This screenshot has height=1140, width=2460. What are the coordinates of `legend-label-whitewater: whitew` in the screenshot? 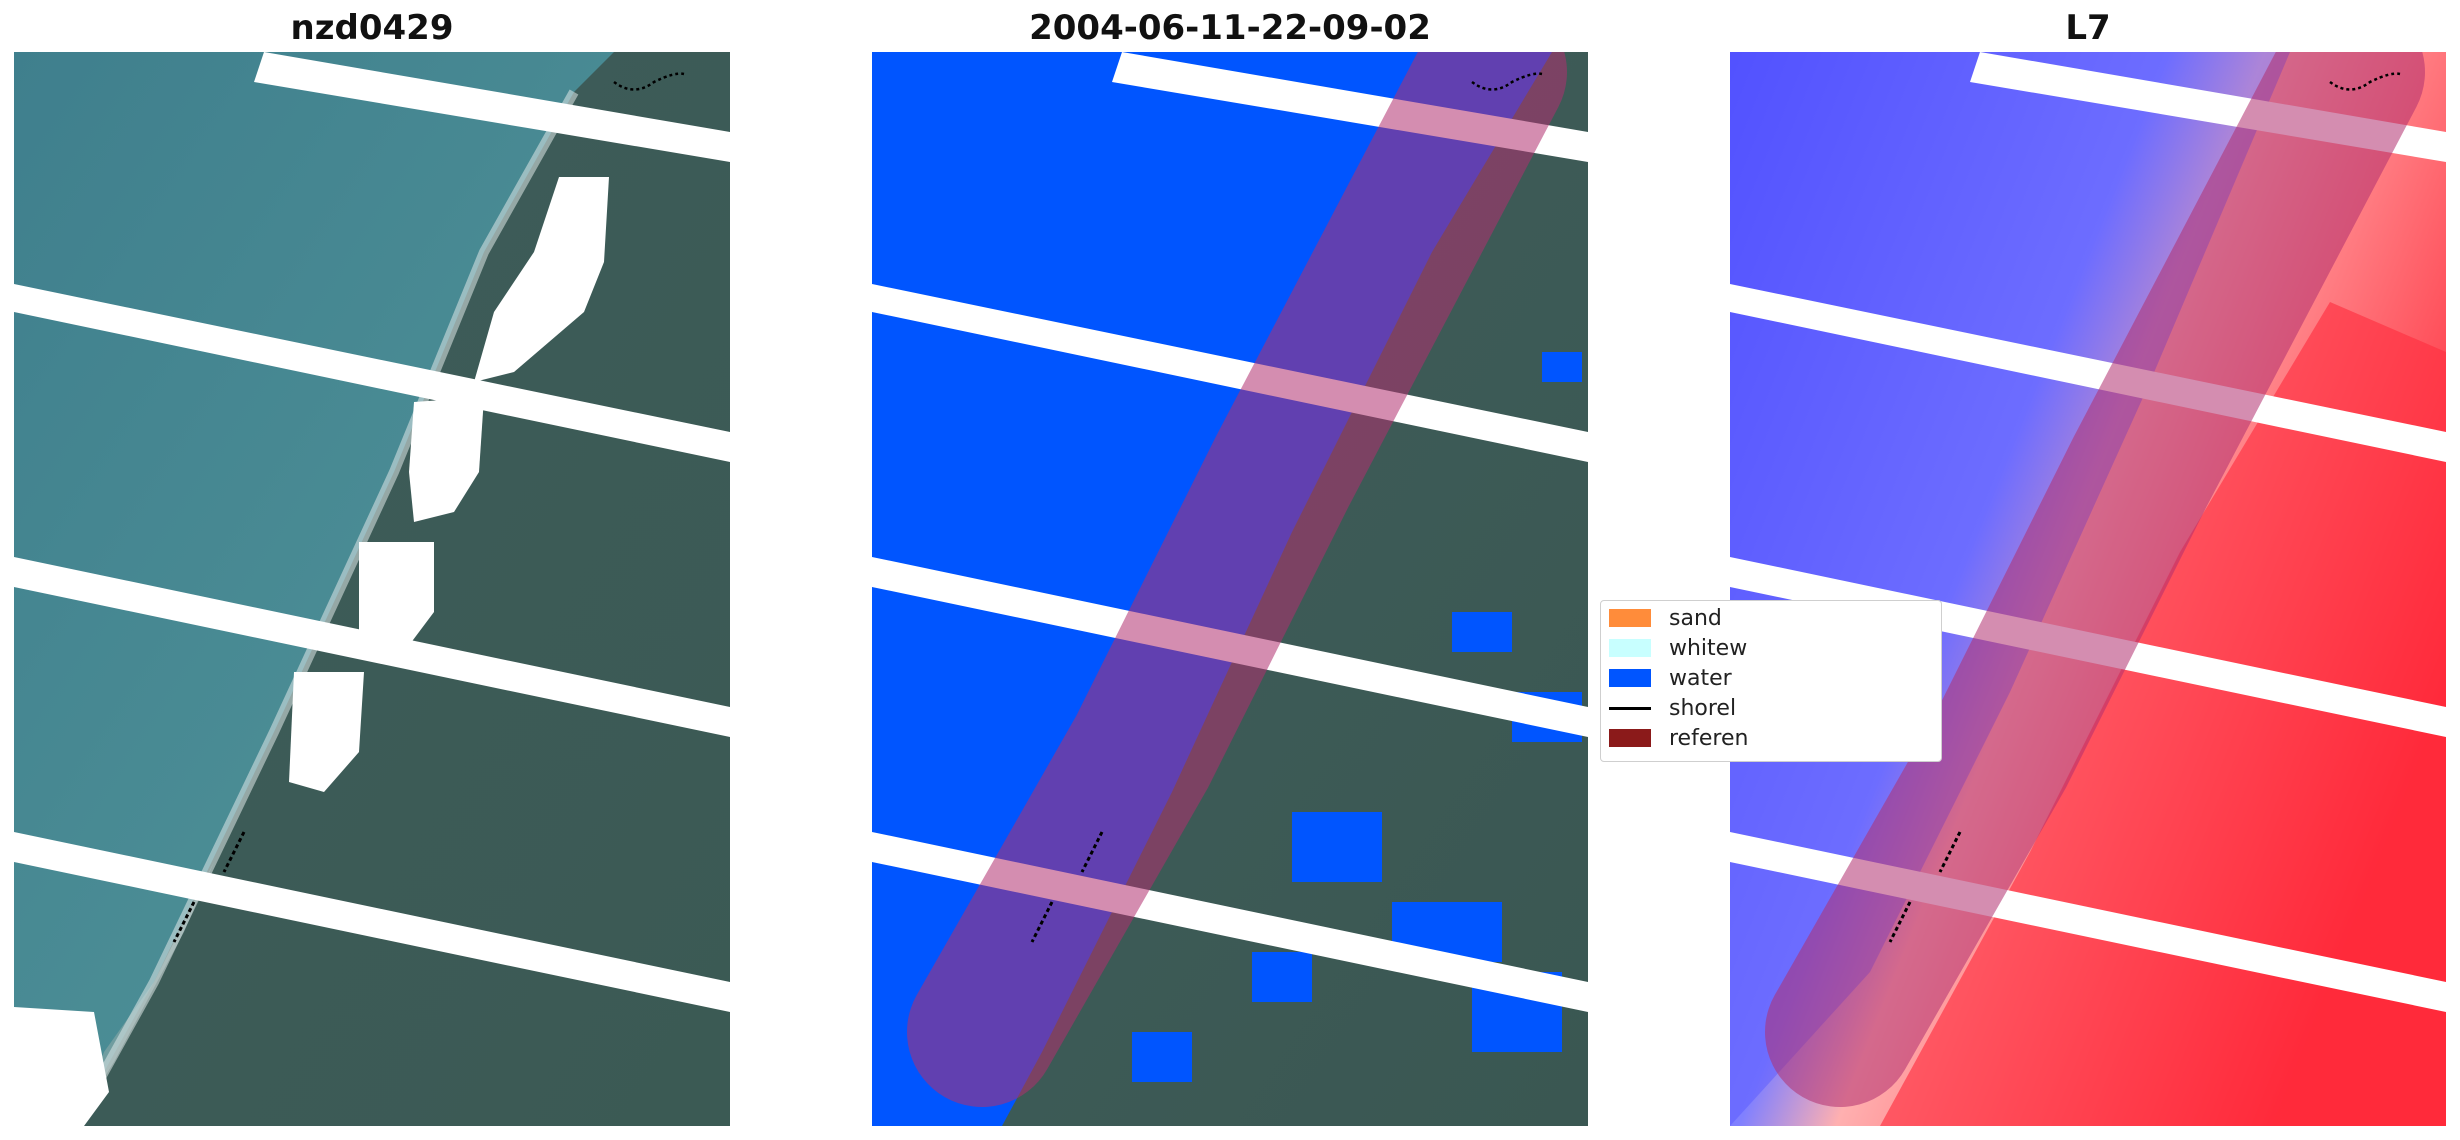 It's located at (1708, 648).